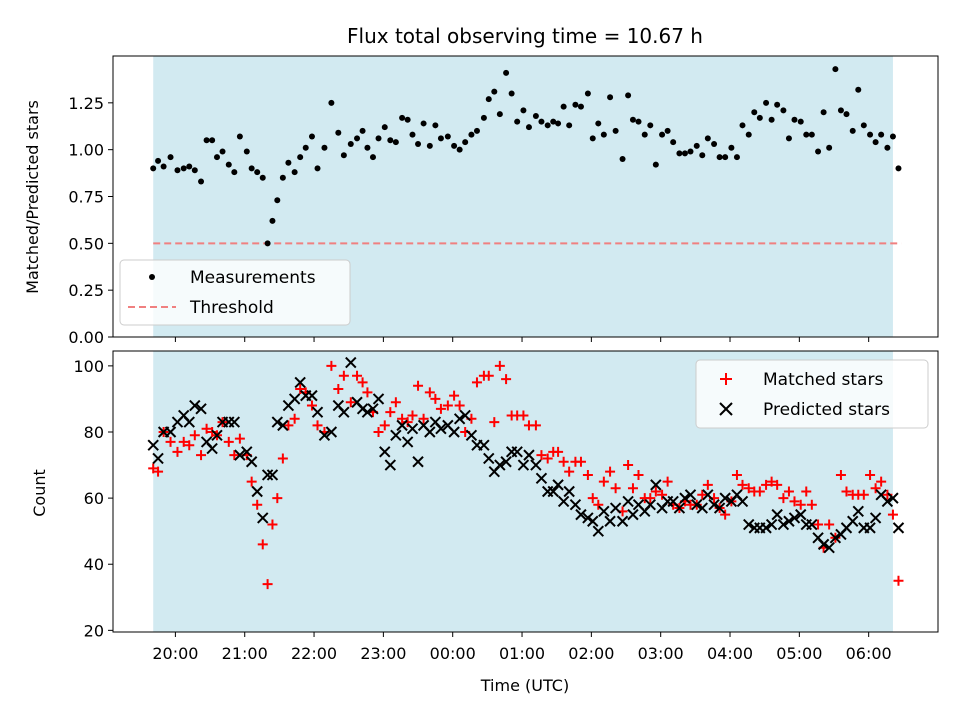 This screenshot has height=720, width=960. What do you see at coordinates (90, 220) in the screenshot?
I see `ratio-y-ticks: 0.00 0.25 0.50 0.75 1.00 1.25` at bounding box center [90, 220].